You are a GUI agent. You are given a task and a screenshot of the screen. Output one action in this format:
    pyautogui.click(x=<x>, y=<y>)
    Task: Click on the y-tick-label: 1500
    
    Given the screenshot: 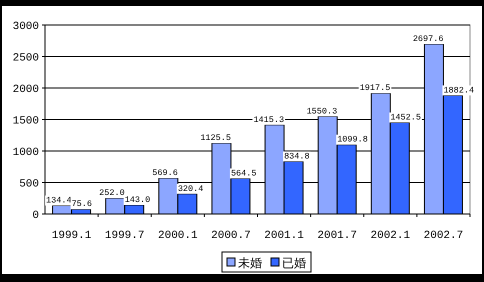 What is the action you would take?
    pyautogui.click(x=25, y=122)
    